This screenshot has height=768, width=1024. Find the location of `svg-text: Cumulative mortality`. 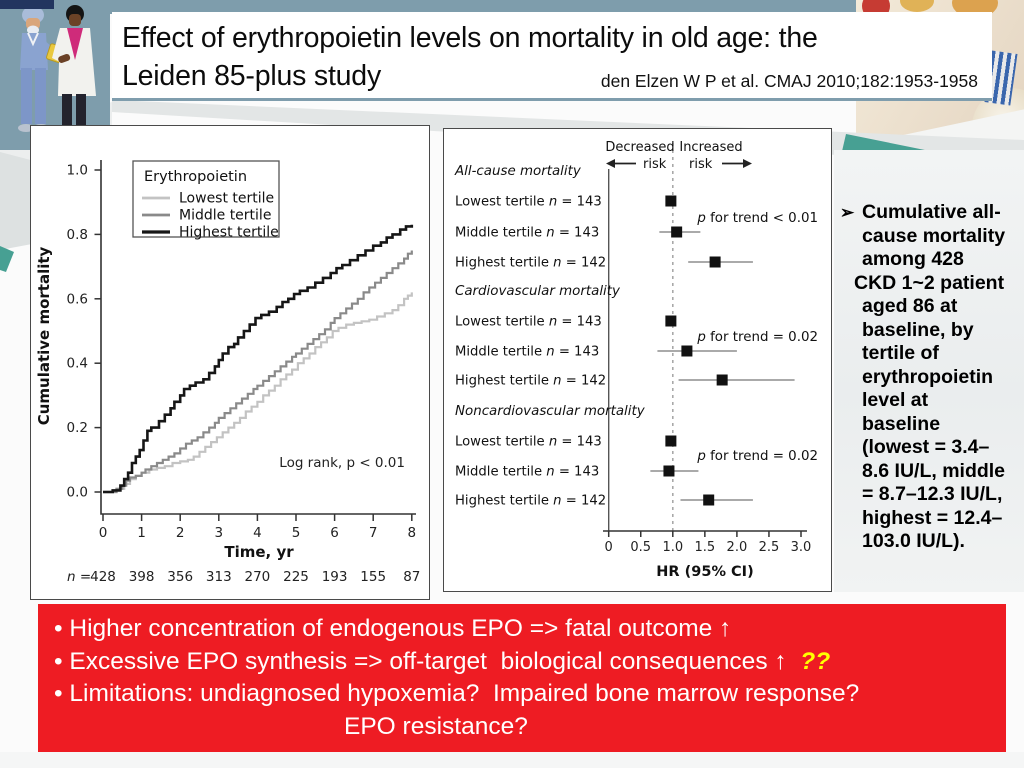

svg-text: Cumulative mortality is located at coordinates (44, 335).